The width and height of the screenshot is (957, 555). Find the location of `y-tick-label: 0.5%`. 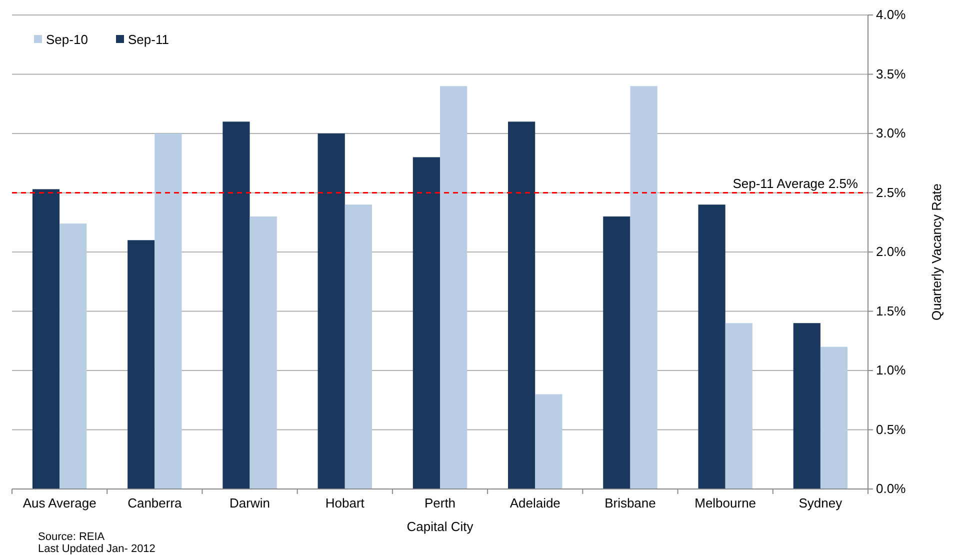

y-tick-label: 0.5% is located at coordinates (891, 429).